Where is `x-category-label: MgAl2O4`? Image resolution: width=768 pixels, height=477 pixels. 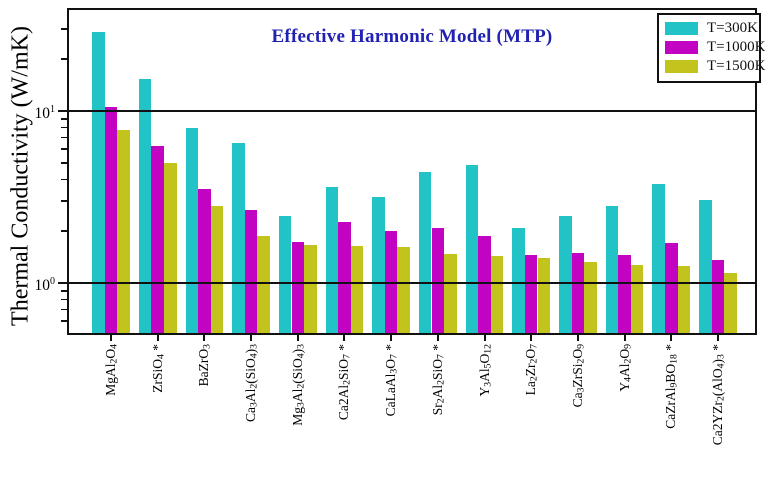
x-category-label: MgAl2O4 is located at coordinates (111, 410).